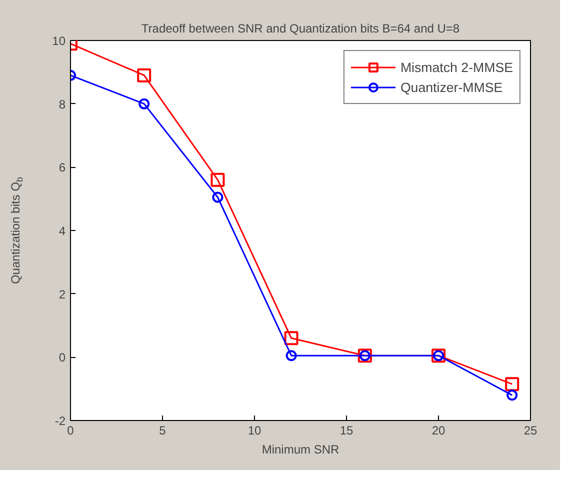 This screenshot has width=569, height=482. Describe the element at coordinates (162, 431) in the screenshot. I see `x-tick-label: 5` at that location.